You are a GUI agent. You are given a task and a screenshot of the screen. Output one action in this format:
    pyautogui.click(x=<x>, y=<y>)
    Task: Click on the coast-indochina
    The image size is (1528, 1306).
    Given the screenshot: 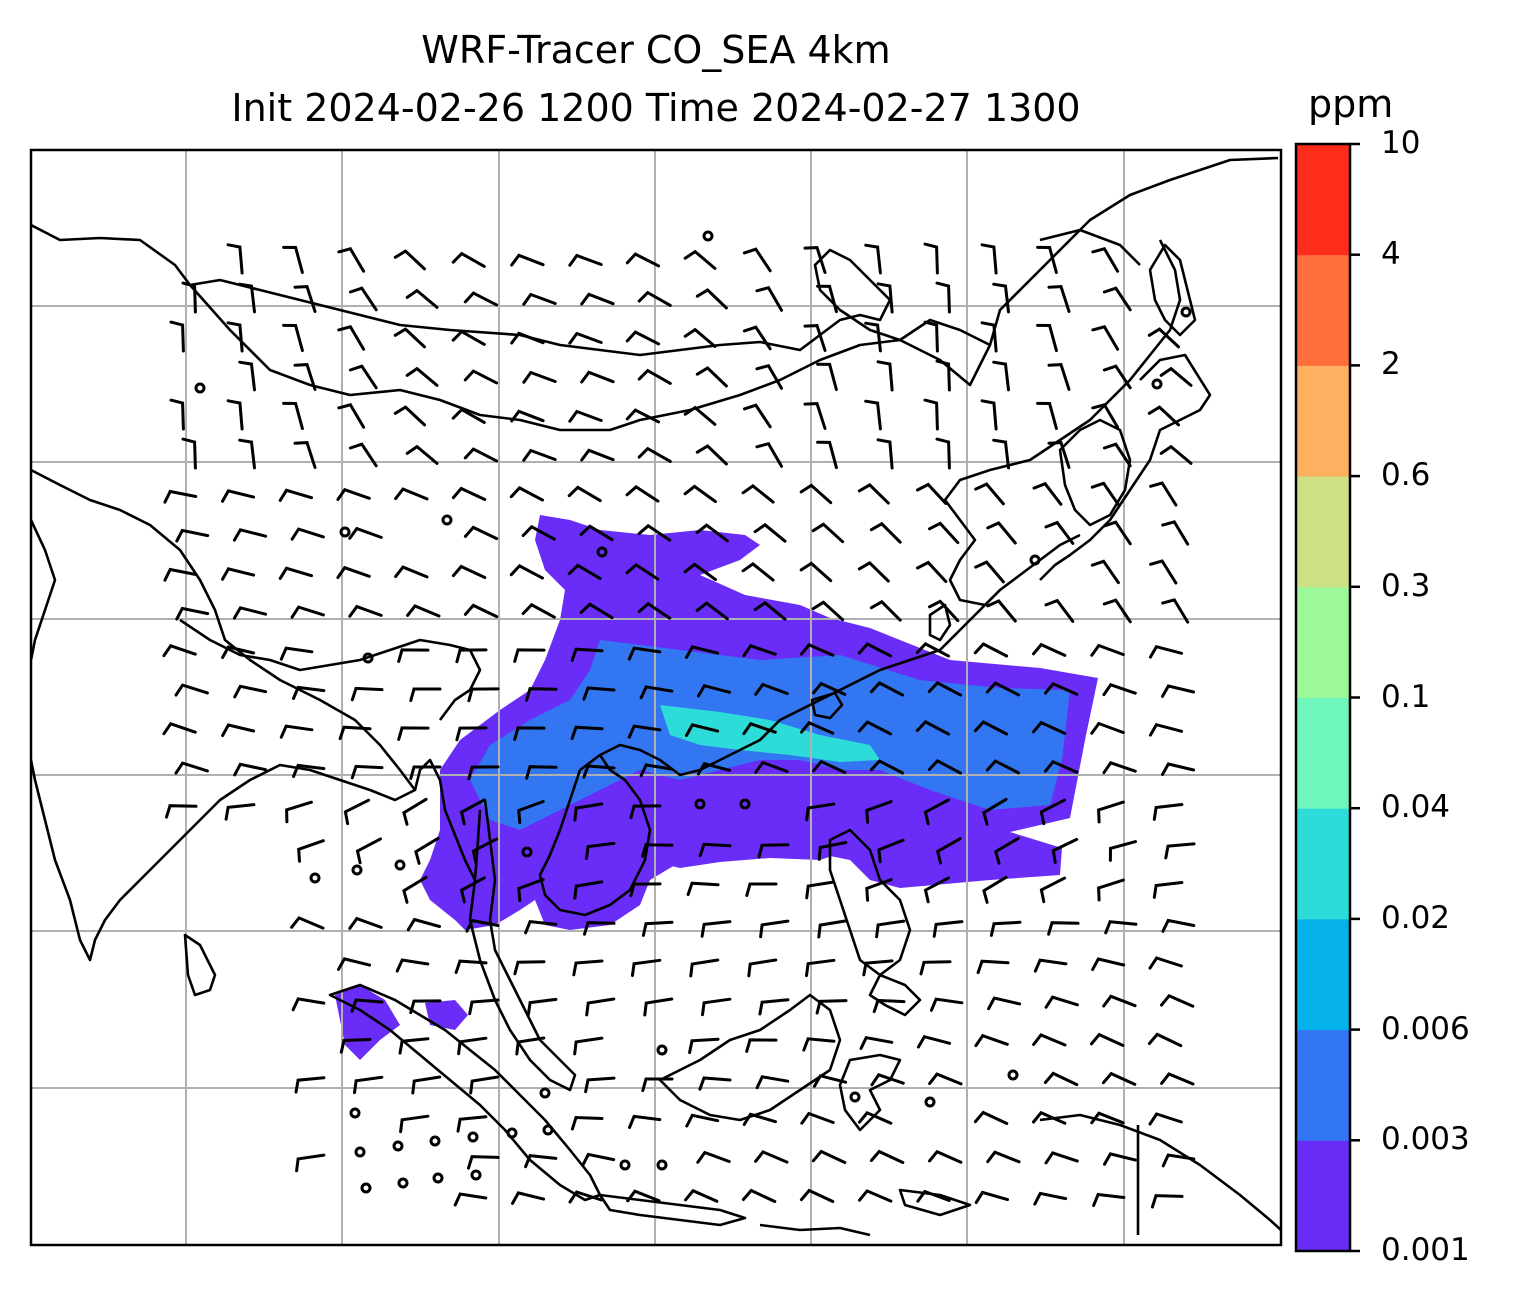 What is the action you would take?
    pyautogui.click(x=595, y=835)
    